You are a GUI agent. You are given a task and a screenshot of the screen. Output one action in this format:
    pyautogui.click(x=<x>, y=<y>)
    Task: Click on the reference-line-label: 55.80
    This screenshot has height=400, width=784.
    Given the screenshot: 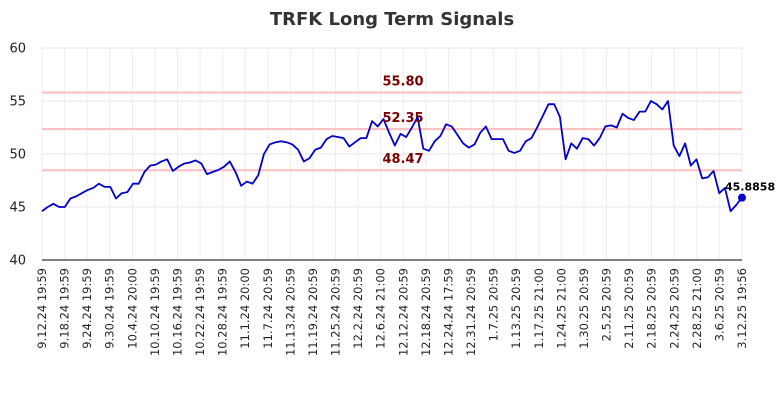 What is the action you would take?
    pyautogui.click(x=402, y=82)
    